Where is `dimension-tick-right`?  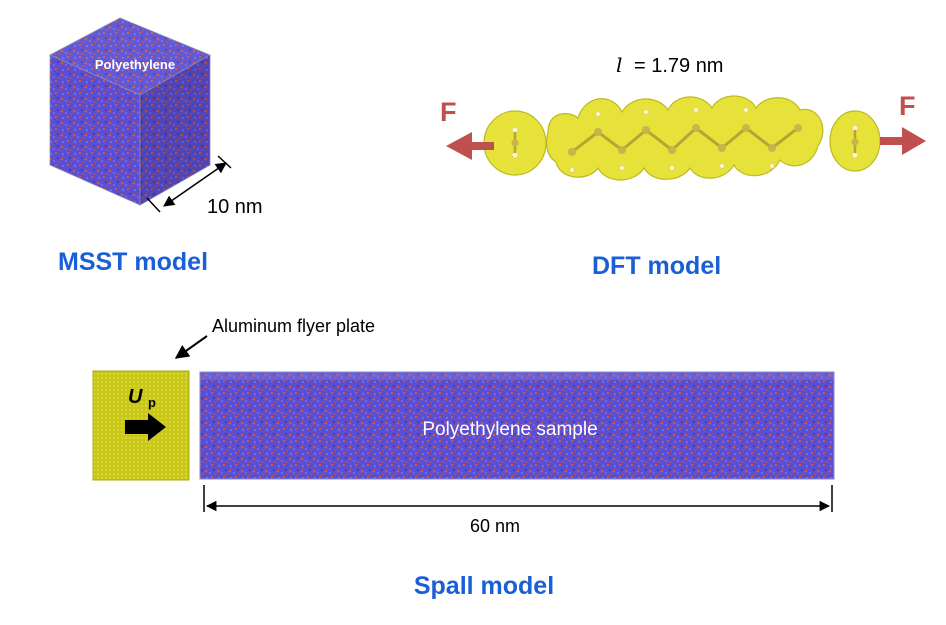
dimension-tick-right is located at coordinates (224, 162).